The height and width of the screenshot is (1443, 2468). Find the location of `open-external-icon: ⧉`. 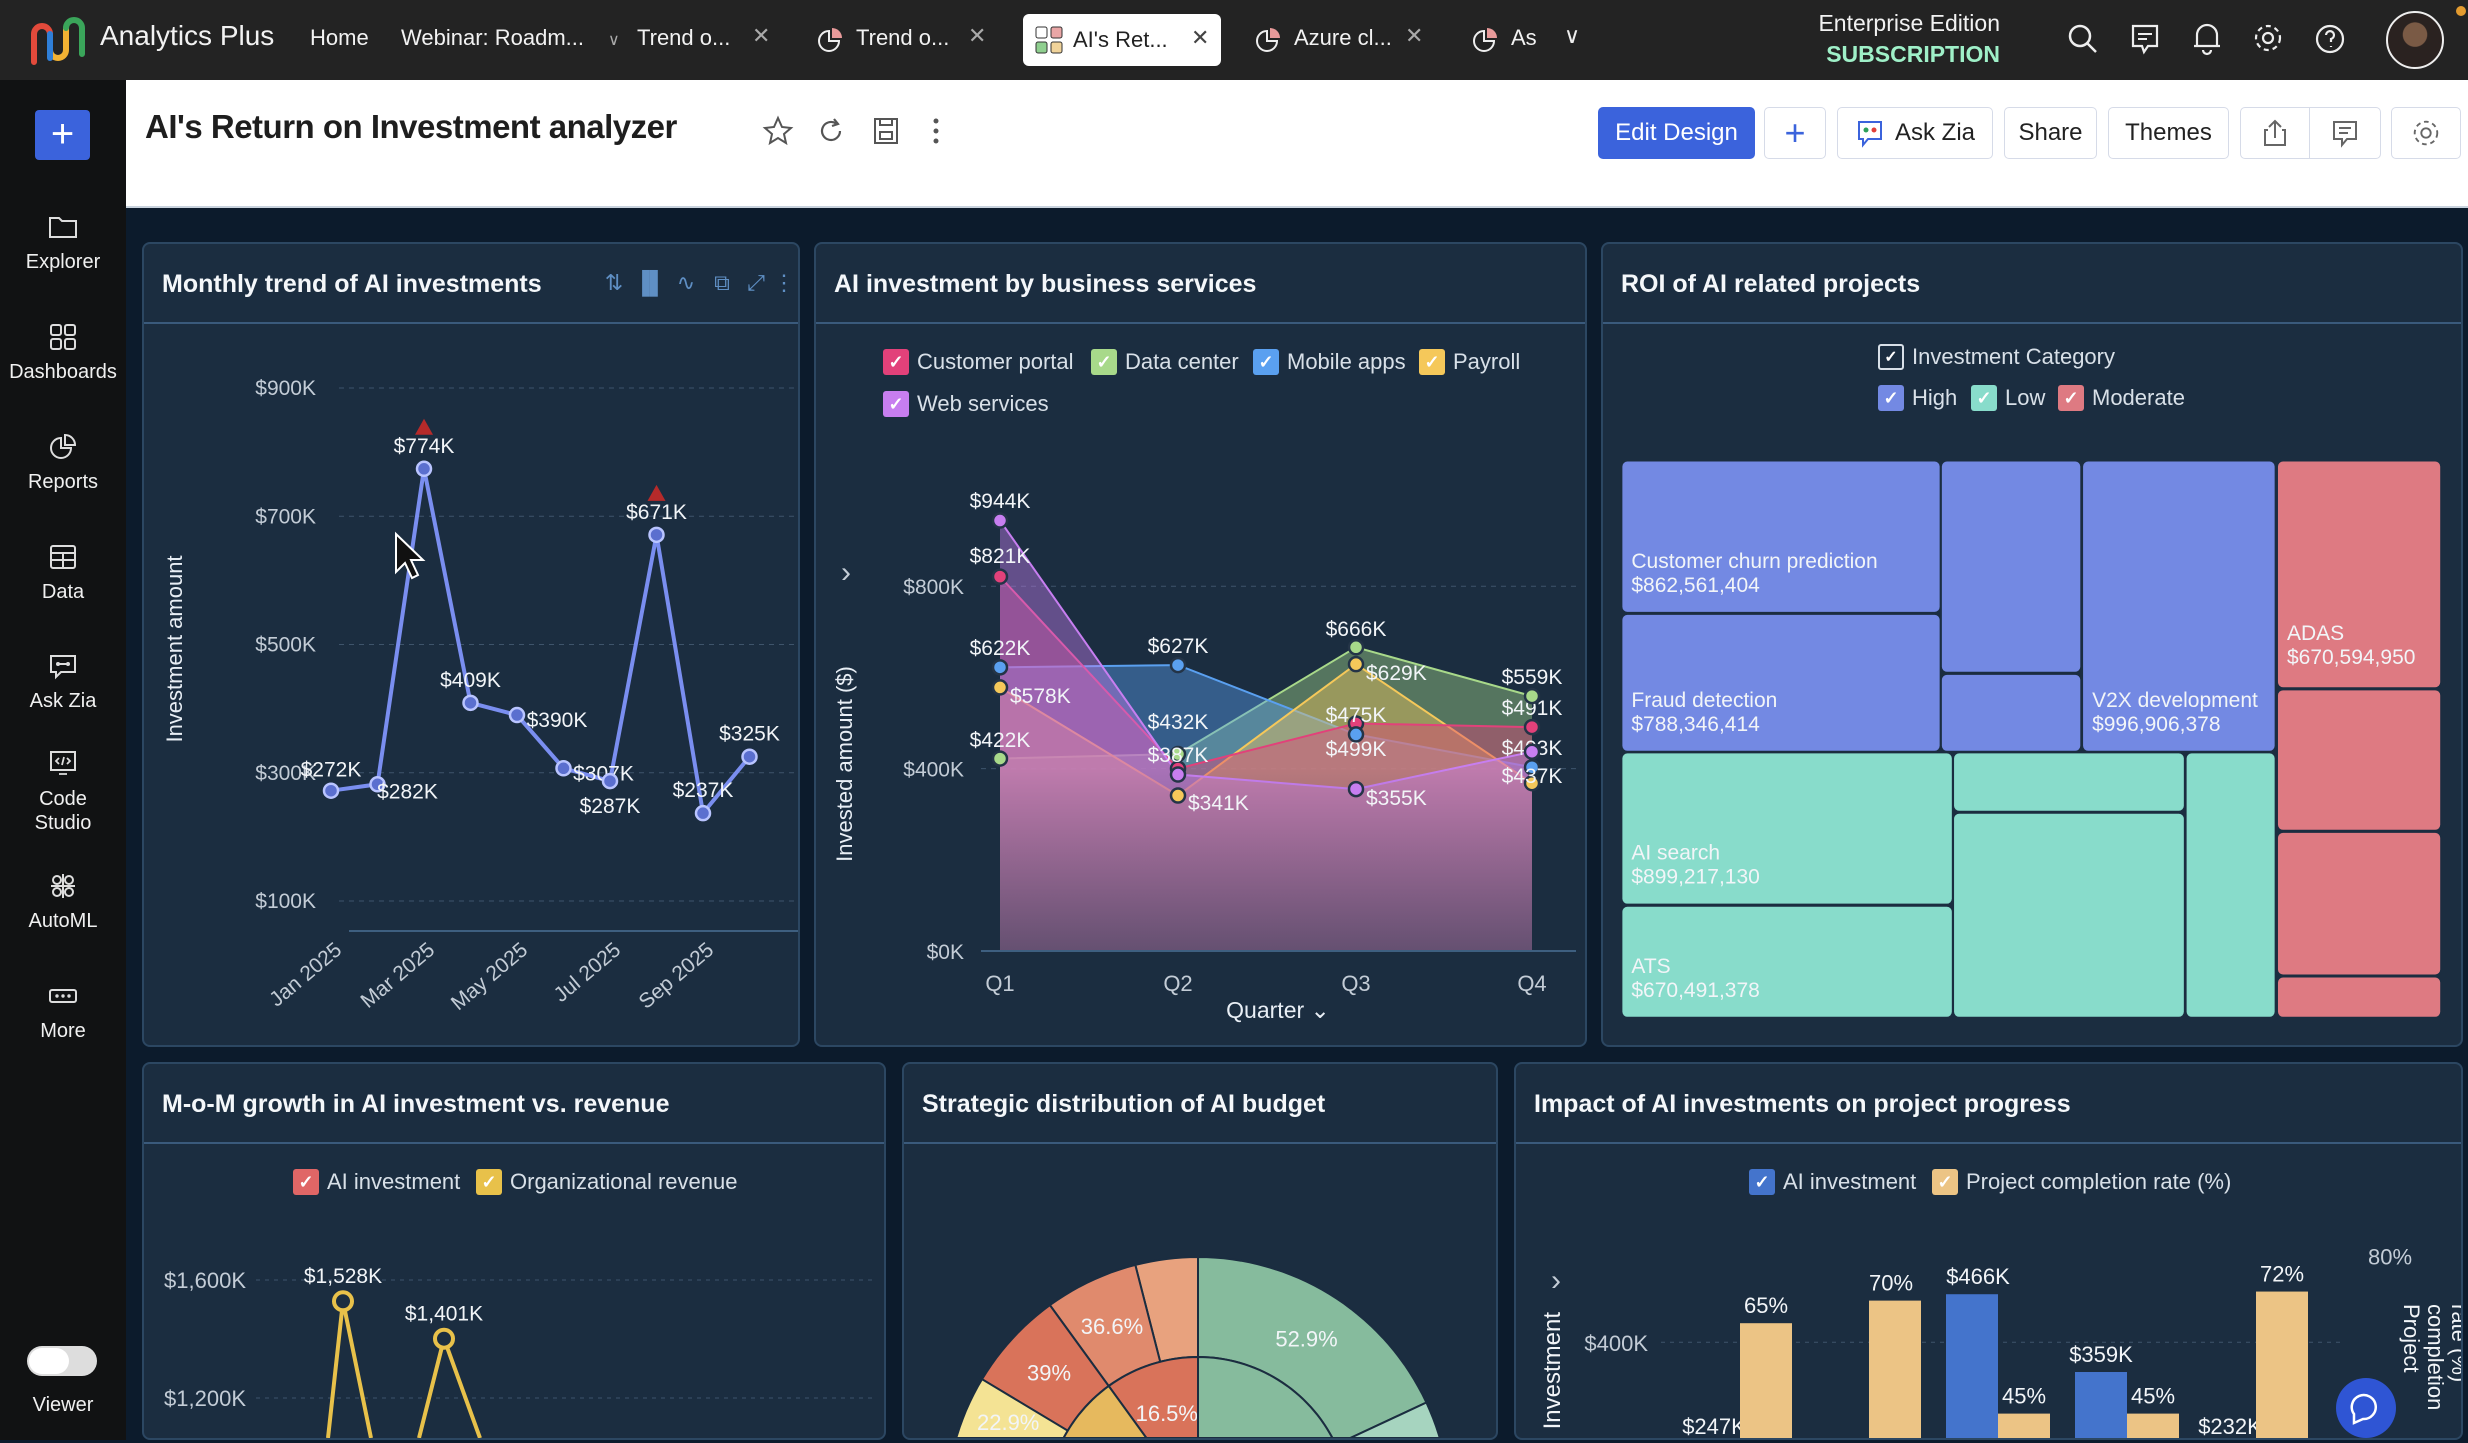

open-external-icon: ⧉ is located at coordinates (722, 282).